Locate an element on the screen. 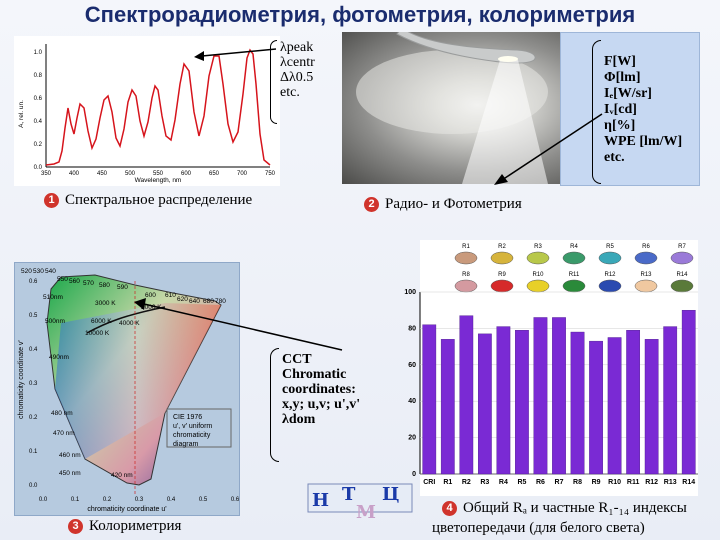  photometry-params-box is located at coordinates (630, 109).